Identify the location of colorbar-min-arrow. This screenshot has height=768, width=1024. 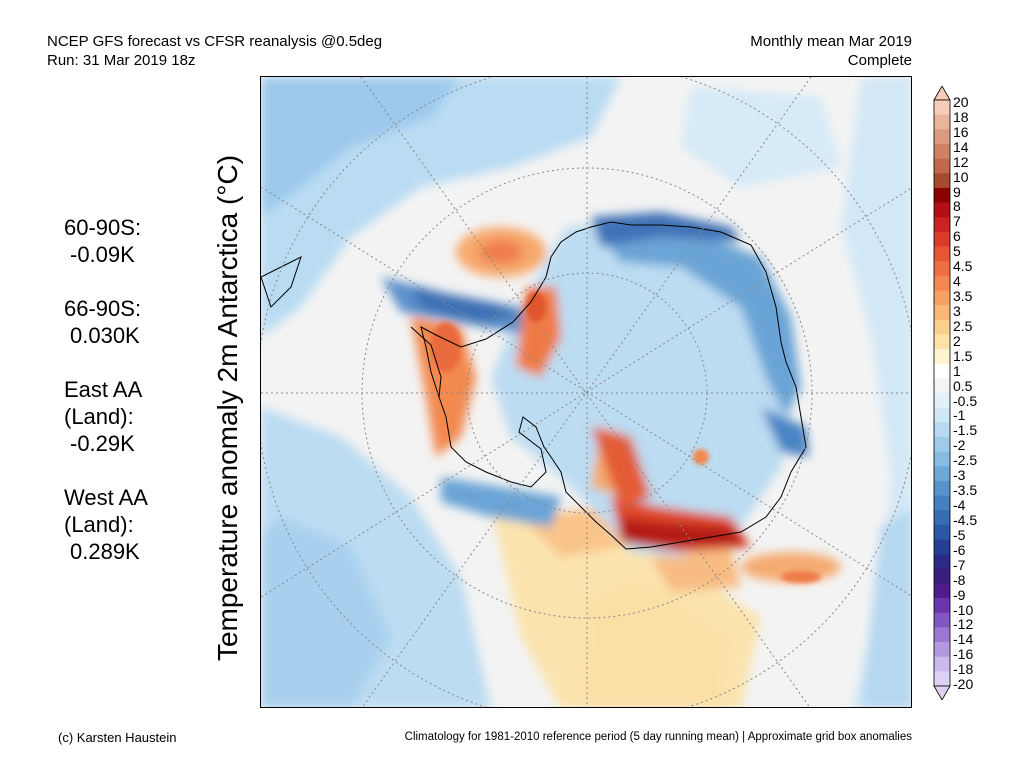
(942, 692).